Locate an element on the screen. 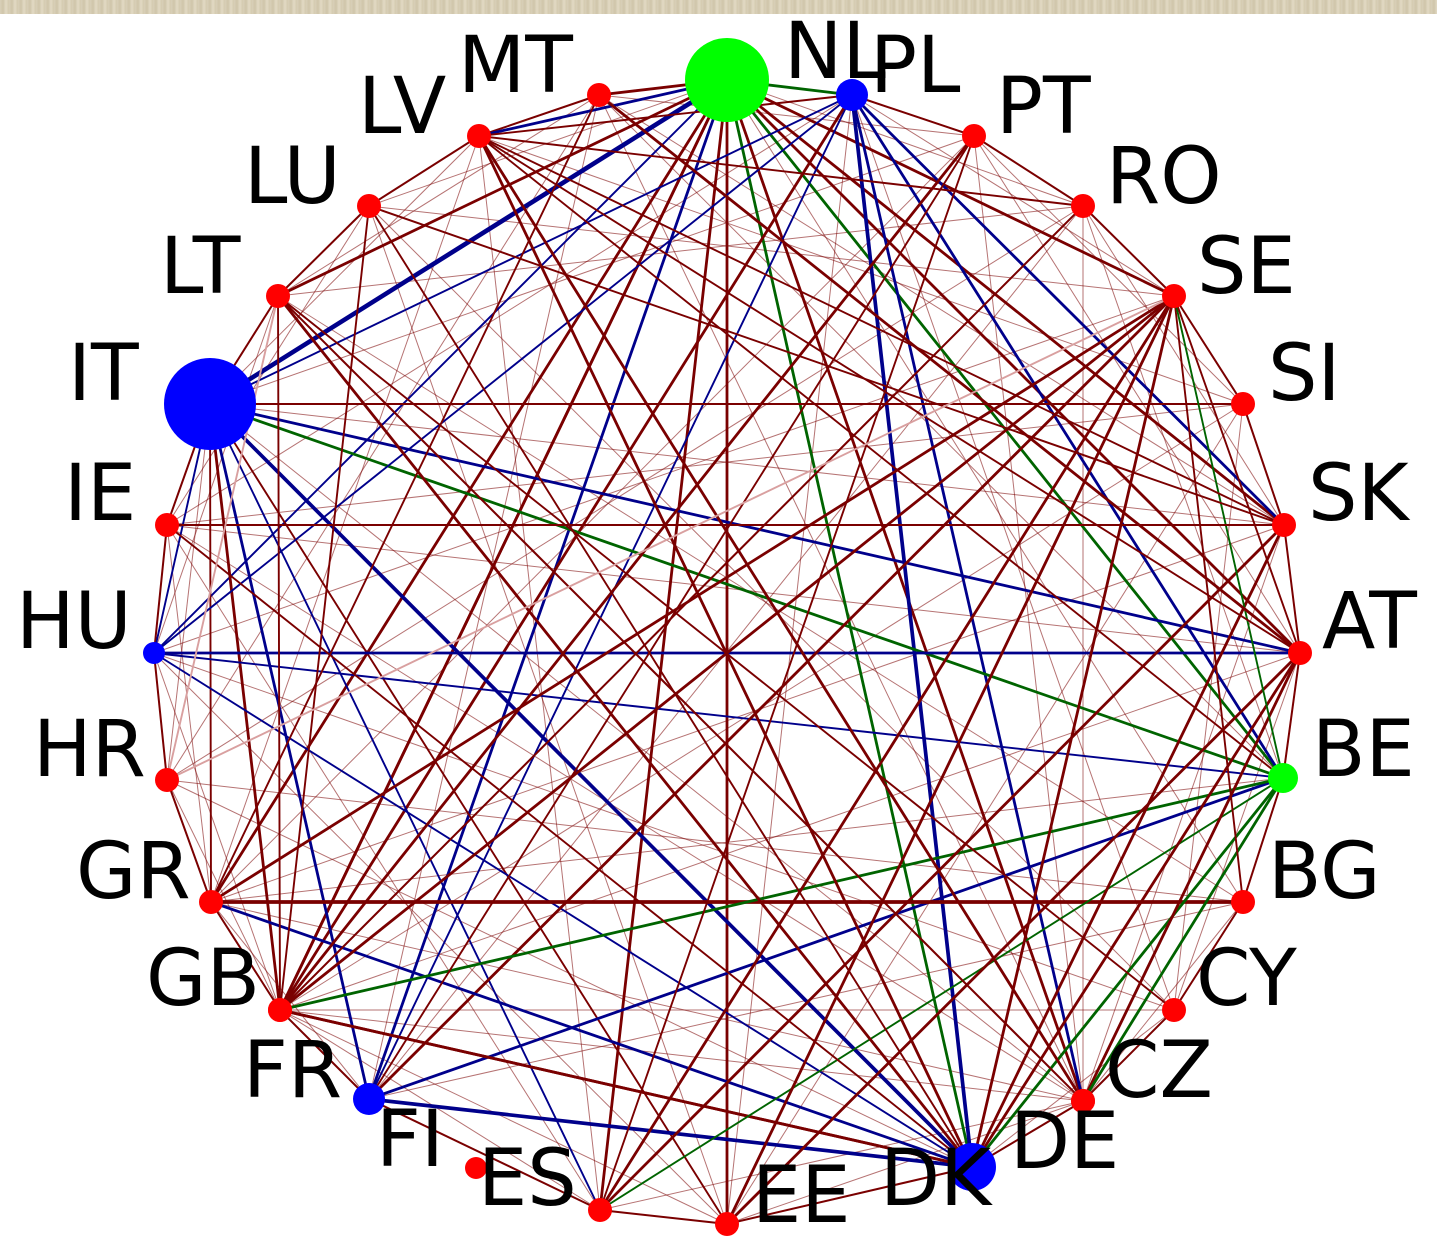 This screenshot has width=1437, height=1238. node-BG is located at coordinates (1243, 902).